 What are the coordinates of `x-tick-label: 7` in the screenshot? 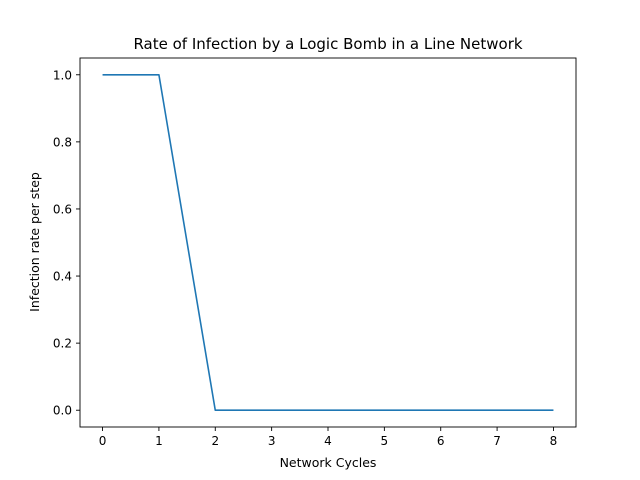 It's located at (497, 441).